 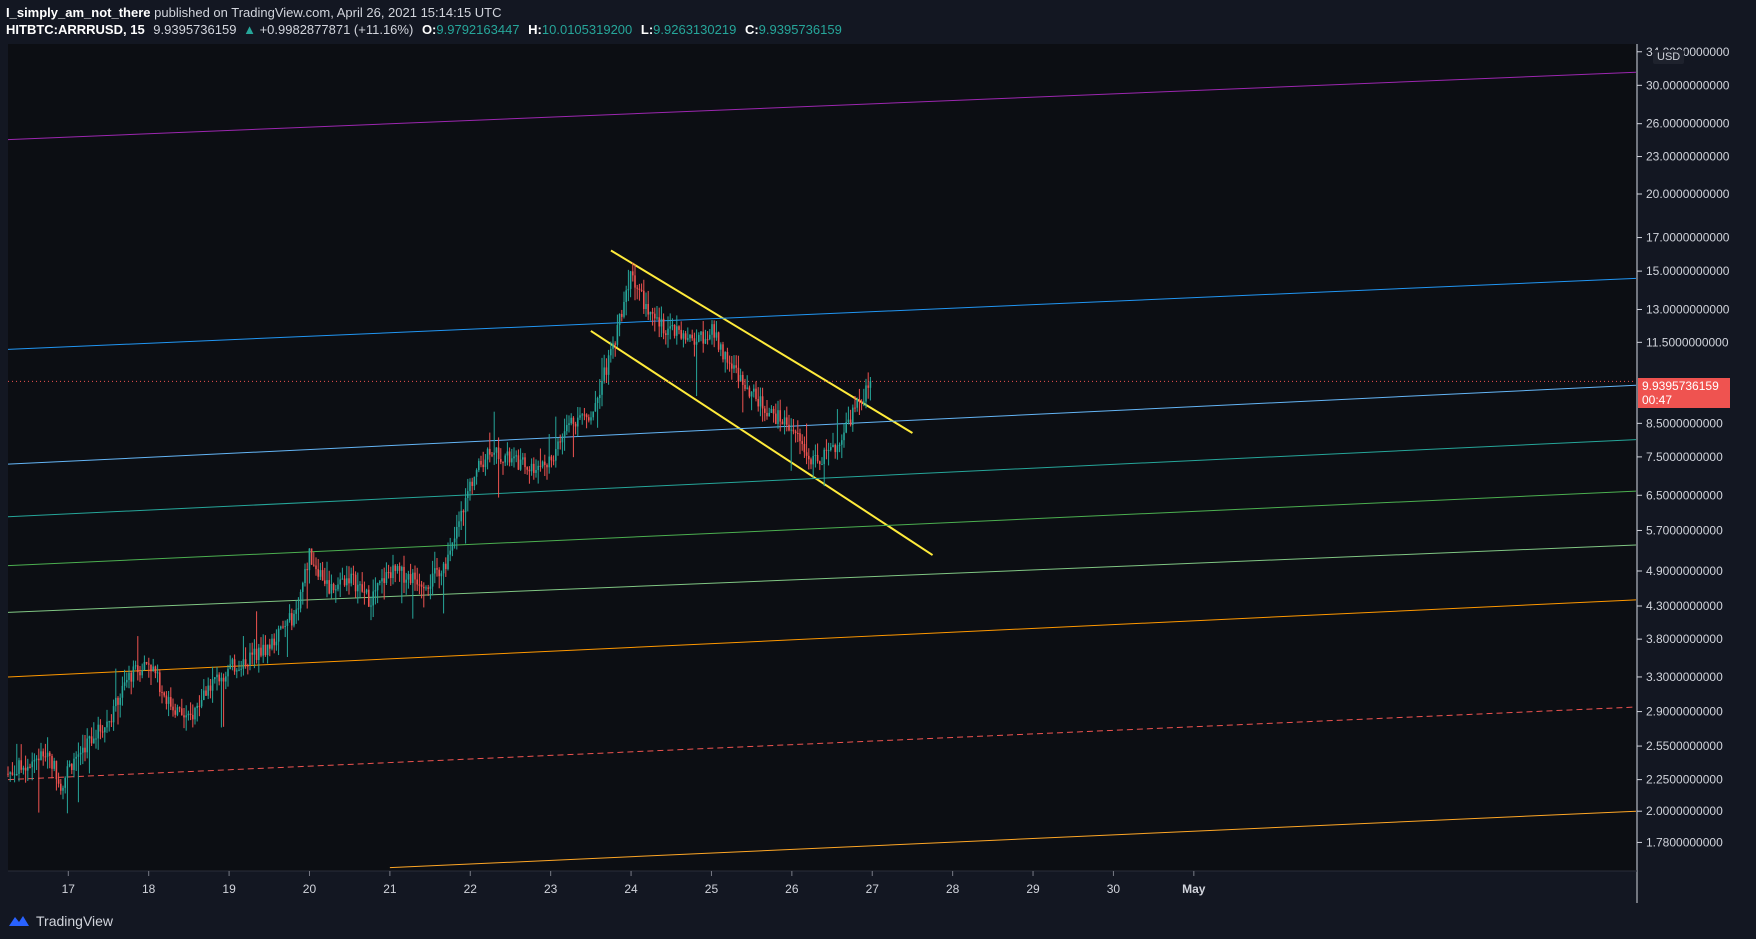 What do you see at coordinates (1688, 85) in the screenshot?
I see `y-tick-label: 30.0000000000` at bounding box center [1688, 85].